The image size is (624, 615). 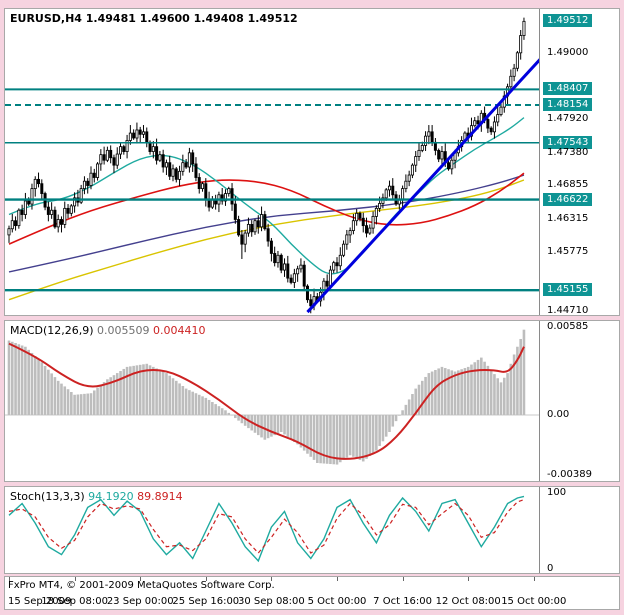 What do you see at coordinates (468, 601) in the screenshot?
I see `time-axis-label: 12 Oct 08:00` at bounding box center [468, 601].